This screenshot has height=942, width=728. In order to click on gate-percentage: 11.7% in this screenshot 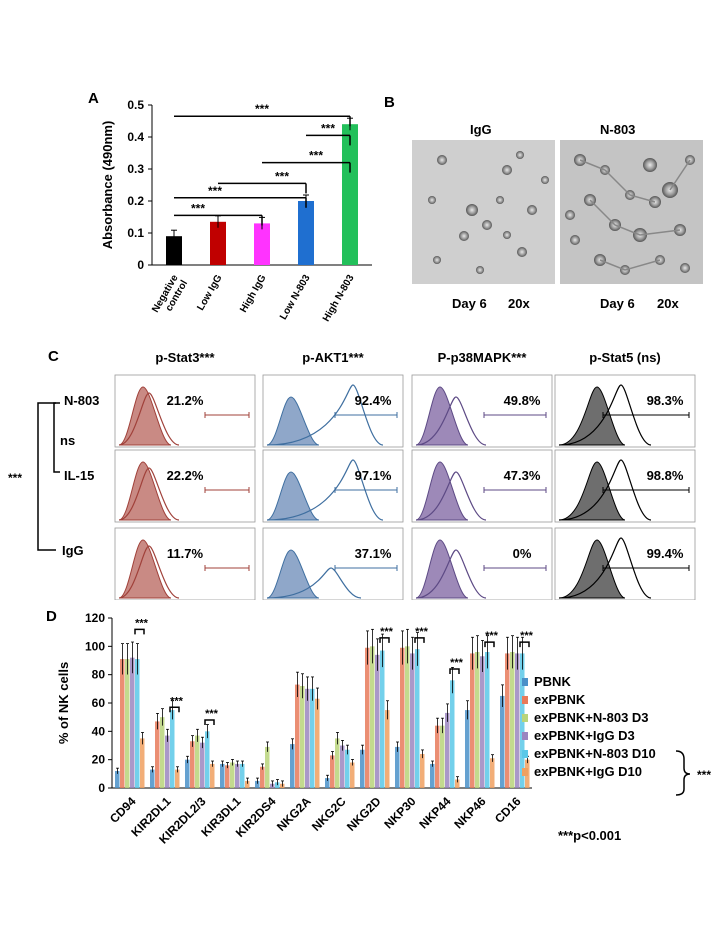, I will do `click(185, 553)`.